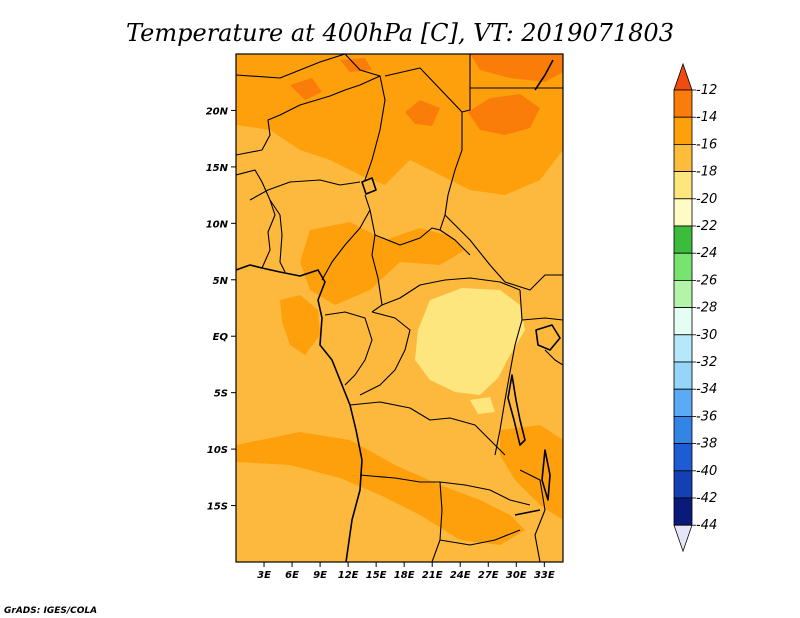 Image resolution: width=800 pixels, height=618 pixels. I want to click on lon-tick-label: 15E, so click(376, 575).